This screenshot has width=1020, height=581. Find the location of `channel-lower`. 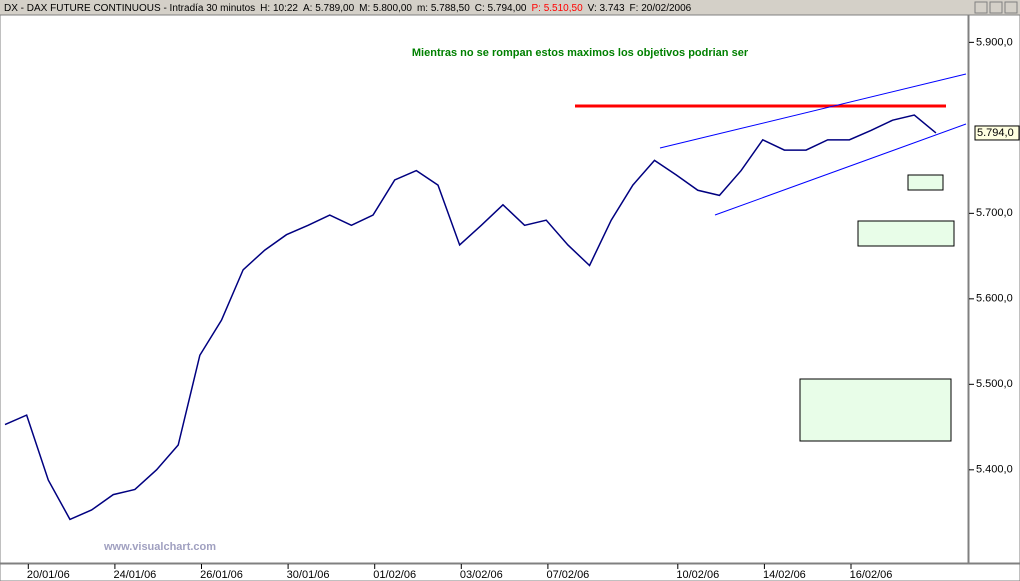

channel-lower is located at coordinates (840, 169).